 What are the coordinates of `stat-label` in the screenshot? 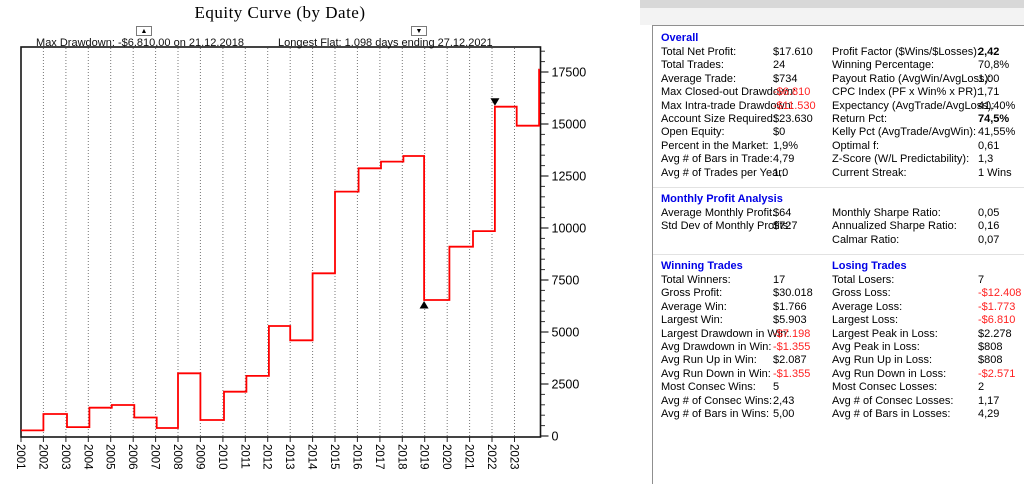 It's located at (717, 240).